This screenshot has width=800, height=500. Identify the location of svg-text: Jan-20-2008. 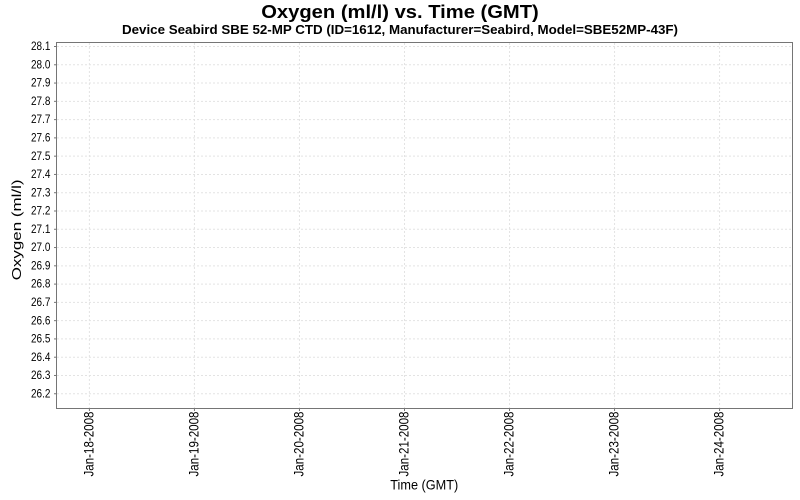
(298, 443).